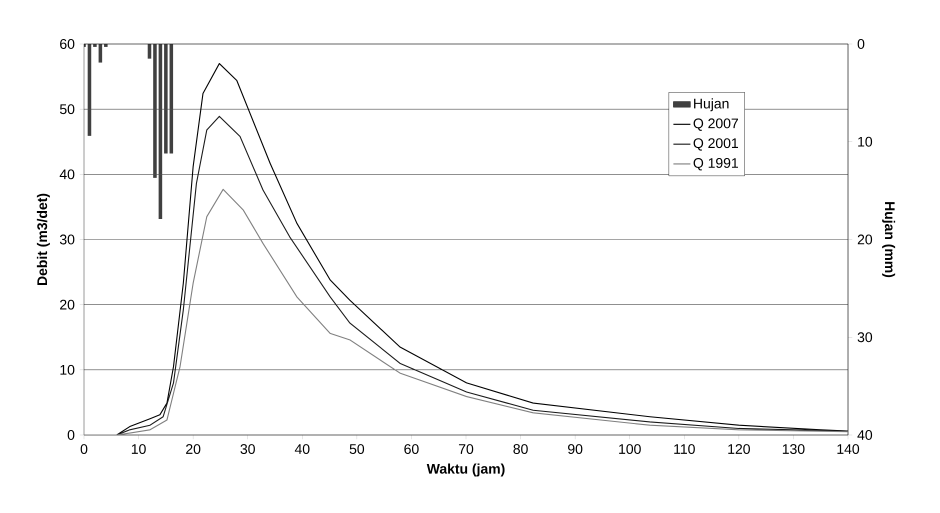 This screenshot has height=513, width=940. What do you see at coordinates (684, 449) in the screenshot?
I see `x-tick-label: 110` at bounding box center [684, 449].